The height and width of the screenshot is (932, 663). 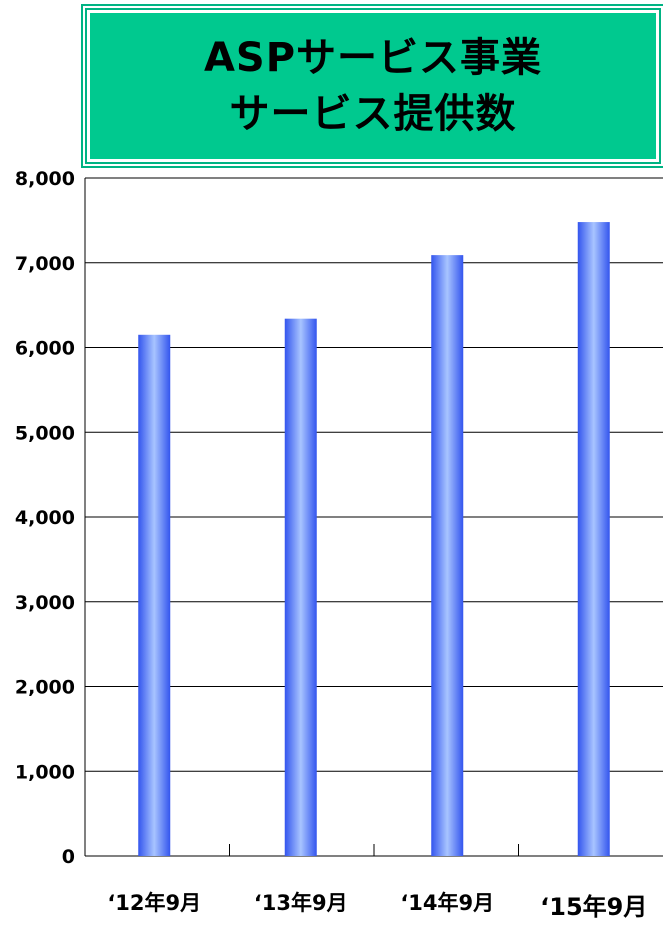 I want to click on x-tick-label: ‘14年9月, so click(x=447, y=903).